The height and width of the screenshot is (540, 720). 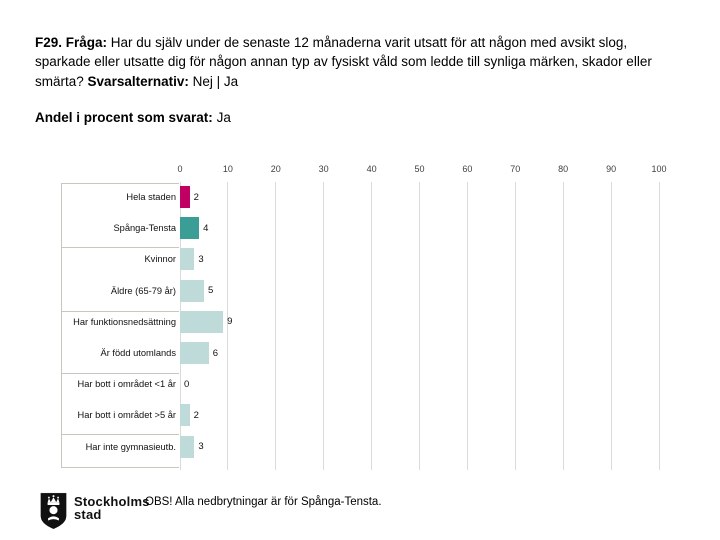 I want to click on chart-subtitle: Andel i procent som svarat: Ja, so click(x=351, y=118).